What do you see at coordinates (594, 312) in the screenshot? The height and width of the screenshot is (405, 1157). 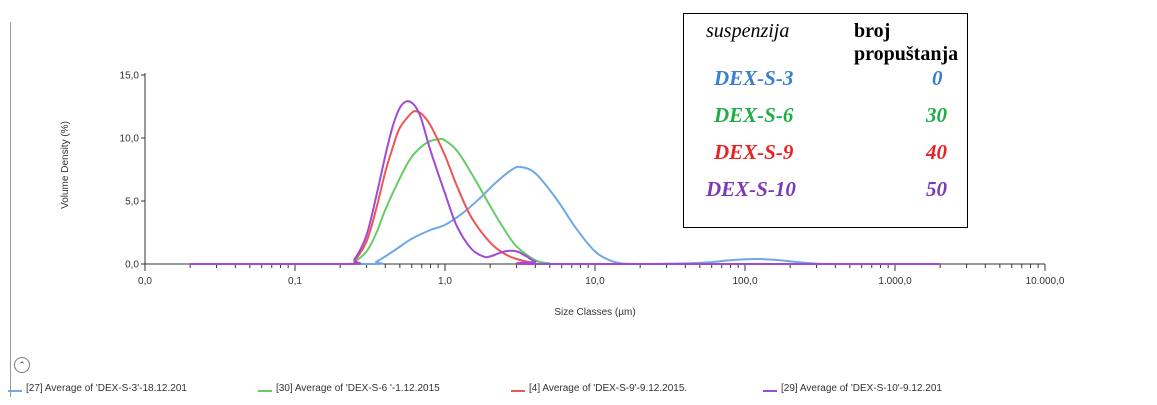 I see `x-axis-label: Size Classes (µm)` at bounding box center [594, 312].